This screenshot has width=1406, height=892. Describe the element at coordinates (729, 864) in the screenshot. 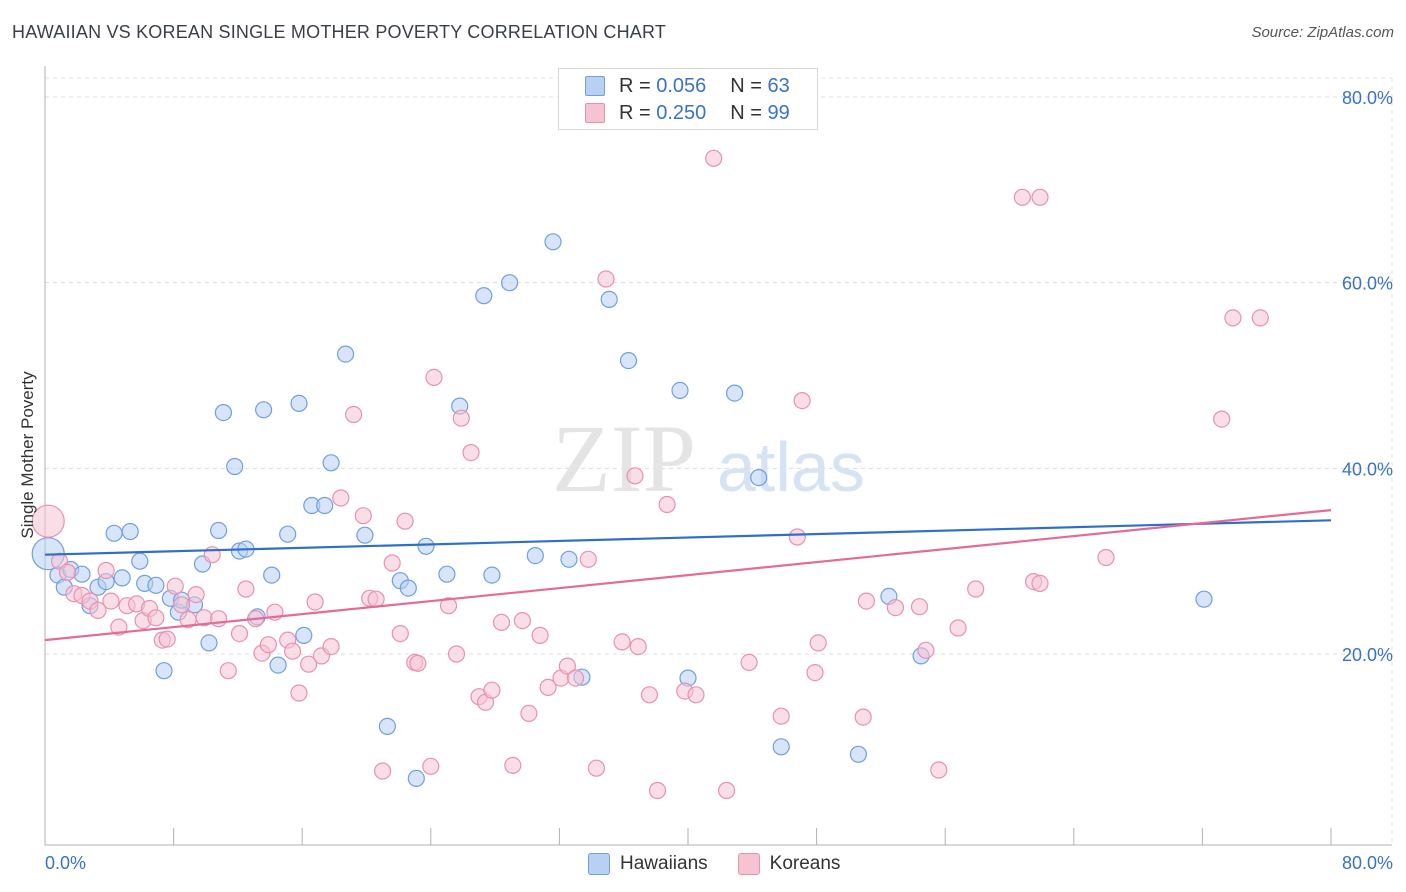

I see `series-legend: Hawaiians Koreans` at that location.